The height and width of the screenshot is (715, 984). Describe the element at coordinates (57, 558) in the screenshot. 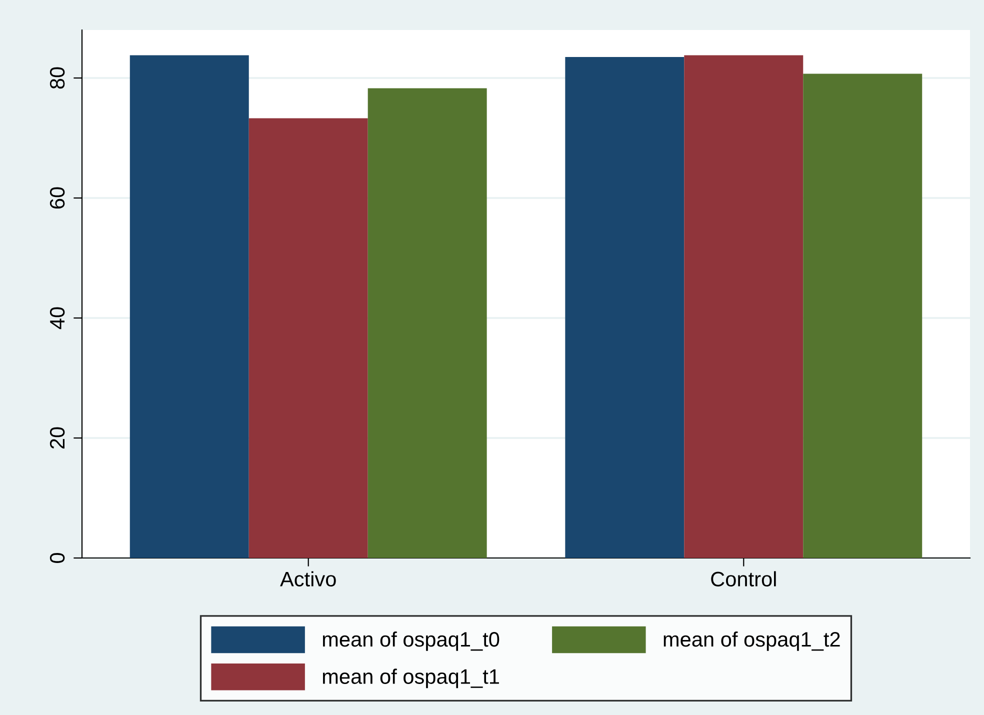

I see `y-tick-label: 0` at that location.